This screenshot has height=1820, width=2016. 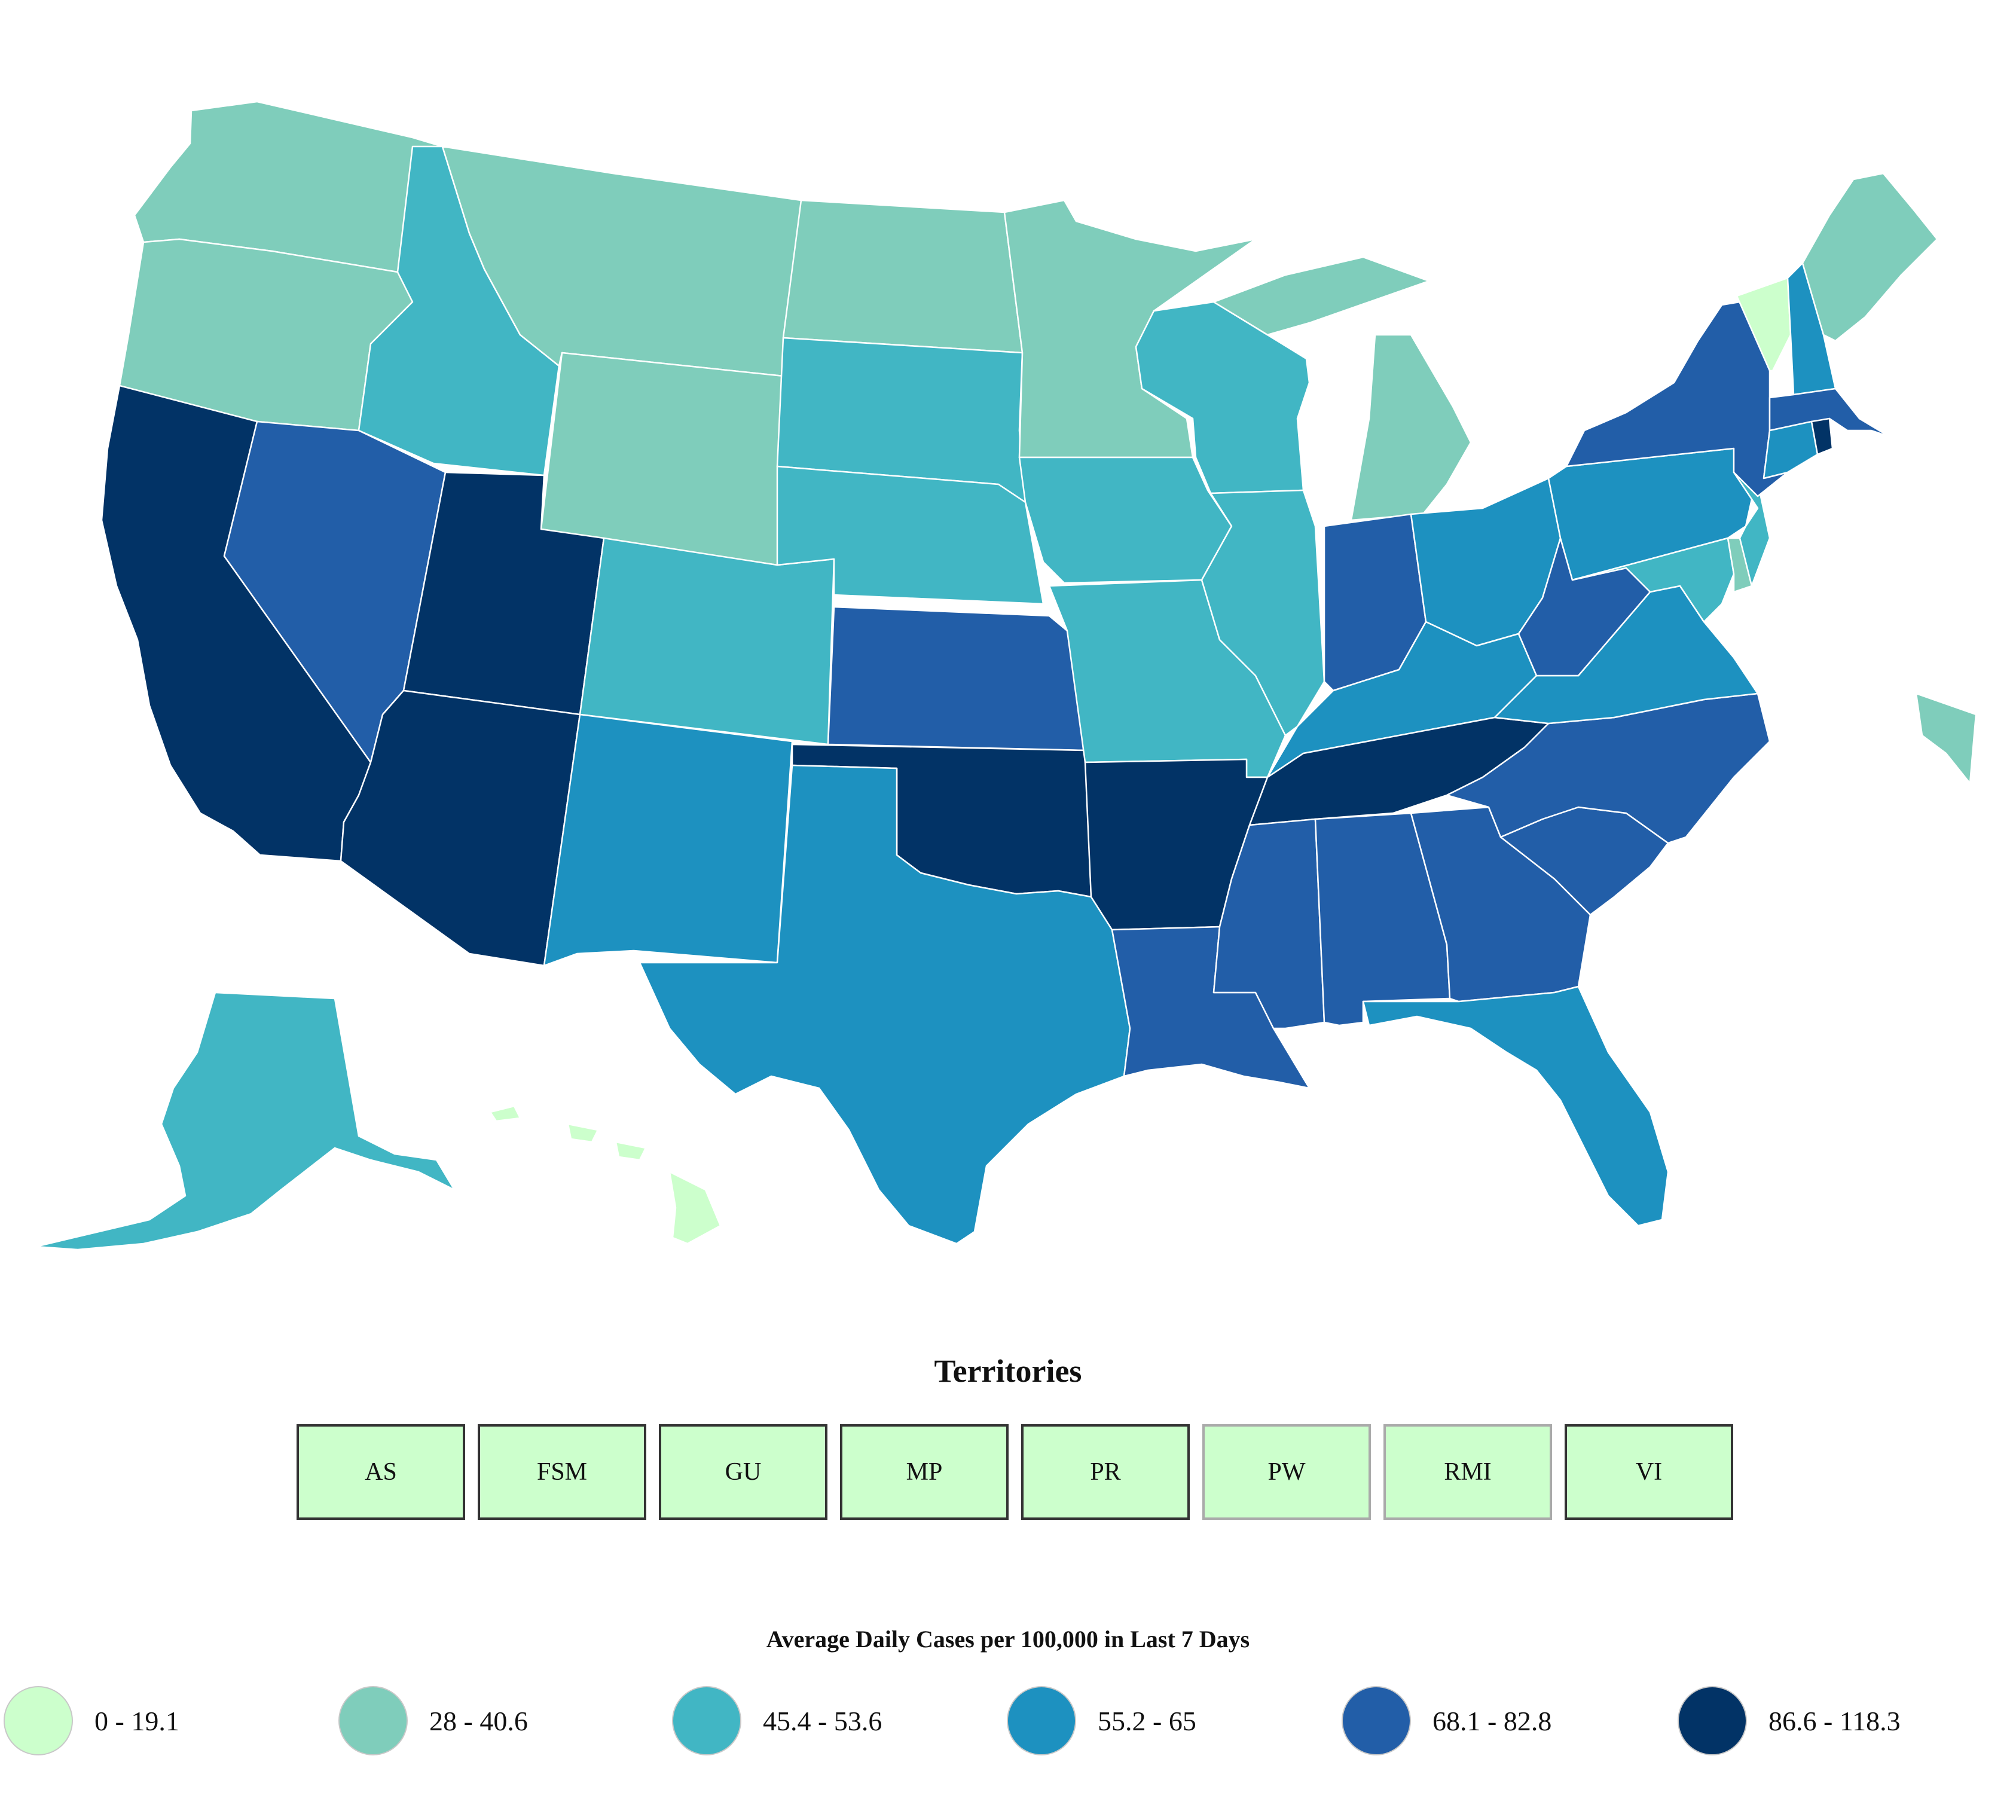 What do you see at coordinates (1764, 324) in the screenshot?
I see `state-VT` at bounding box center [1764, 324].